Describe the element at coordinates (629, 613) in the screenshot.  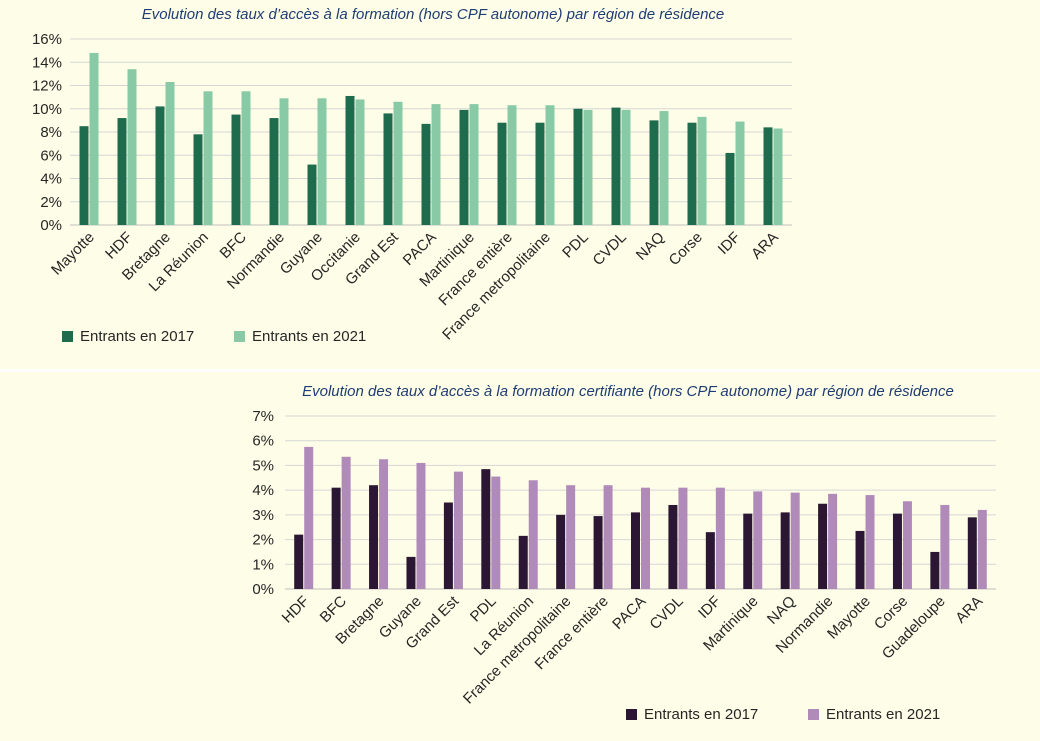
I see `x-category-label: PACA` at that location.